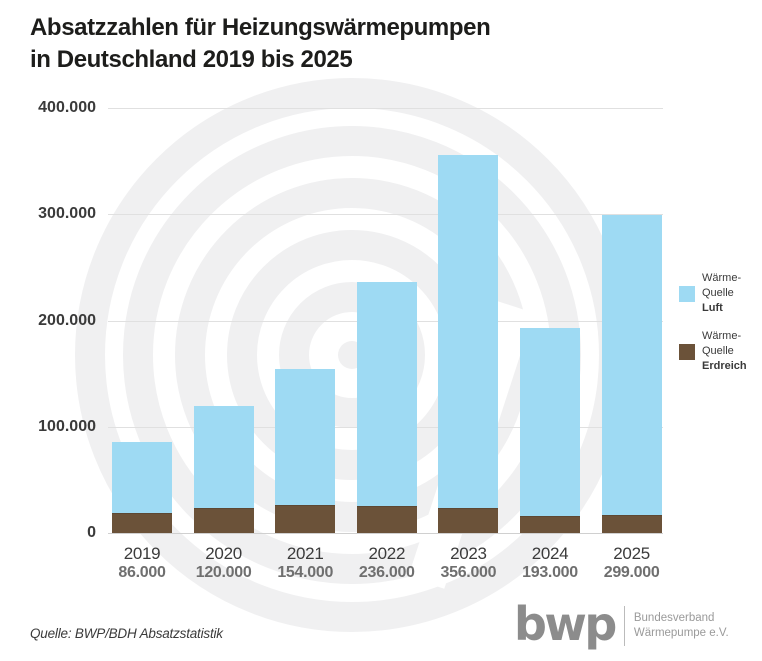 This screenshot has width=762, height=661. What do you see at coordinates (718, 351) in the screenshot?
I see `legend-erdreich-line2: Quelle` at bounding box center [718, 351].